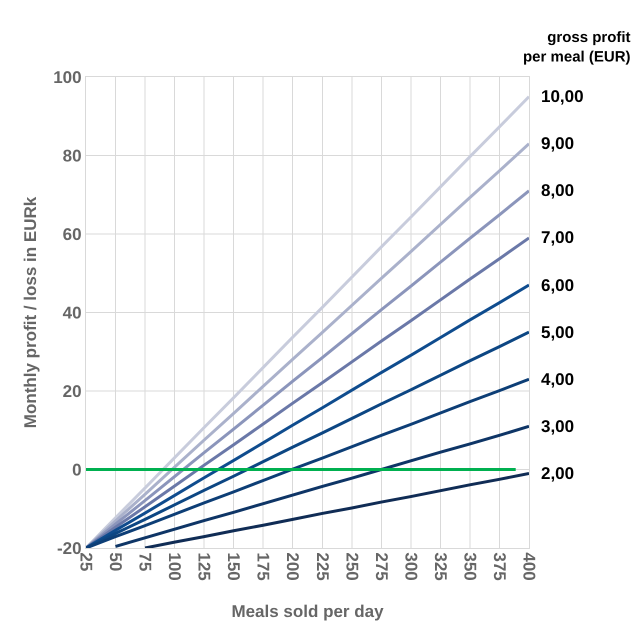  Describe the element at coordinates (72, 312) in the screenshot. I see `y-tick-label: 40` at that location.